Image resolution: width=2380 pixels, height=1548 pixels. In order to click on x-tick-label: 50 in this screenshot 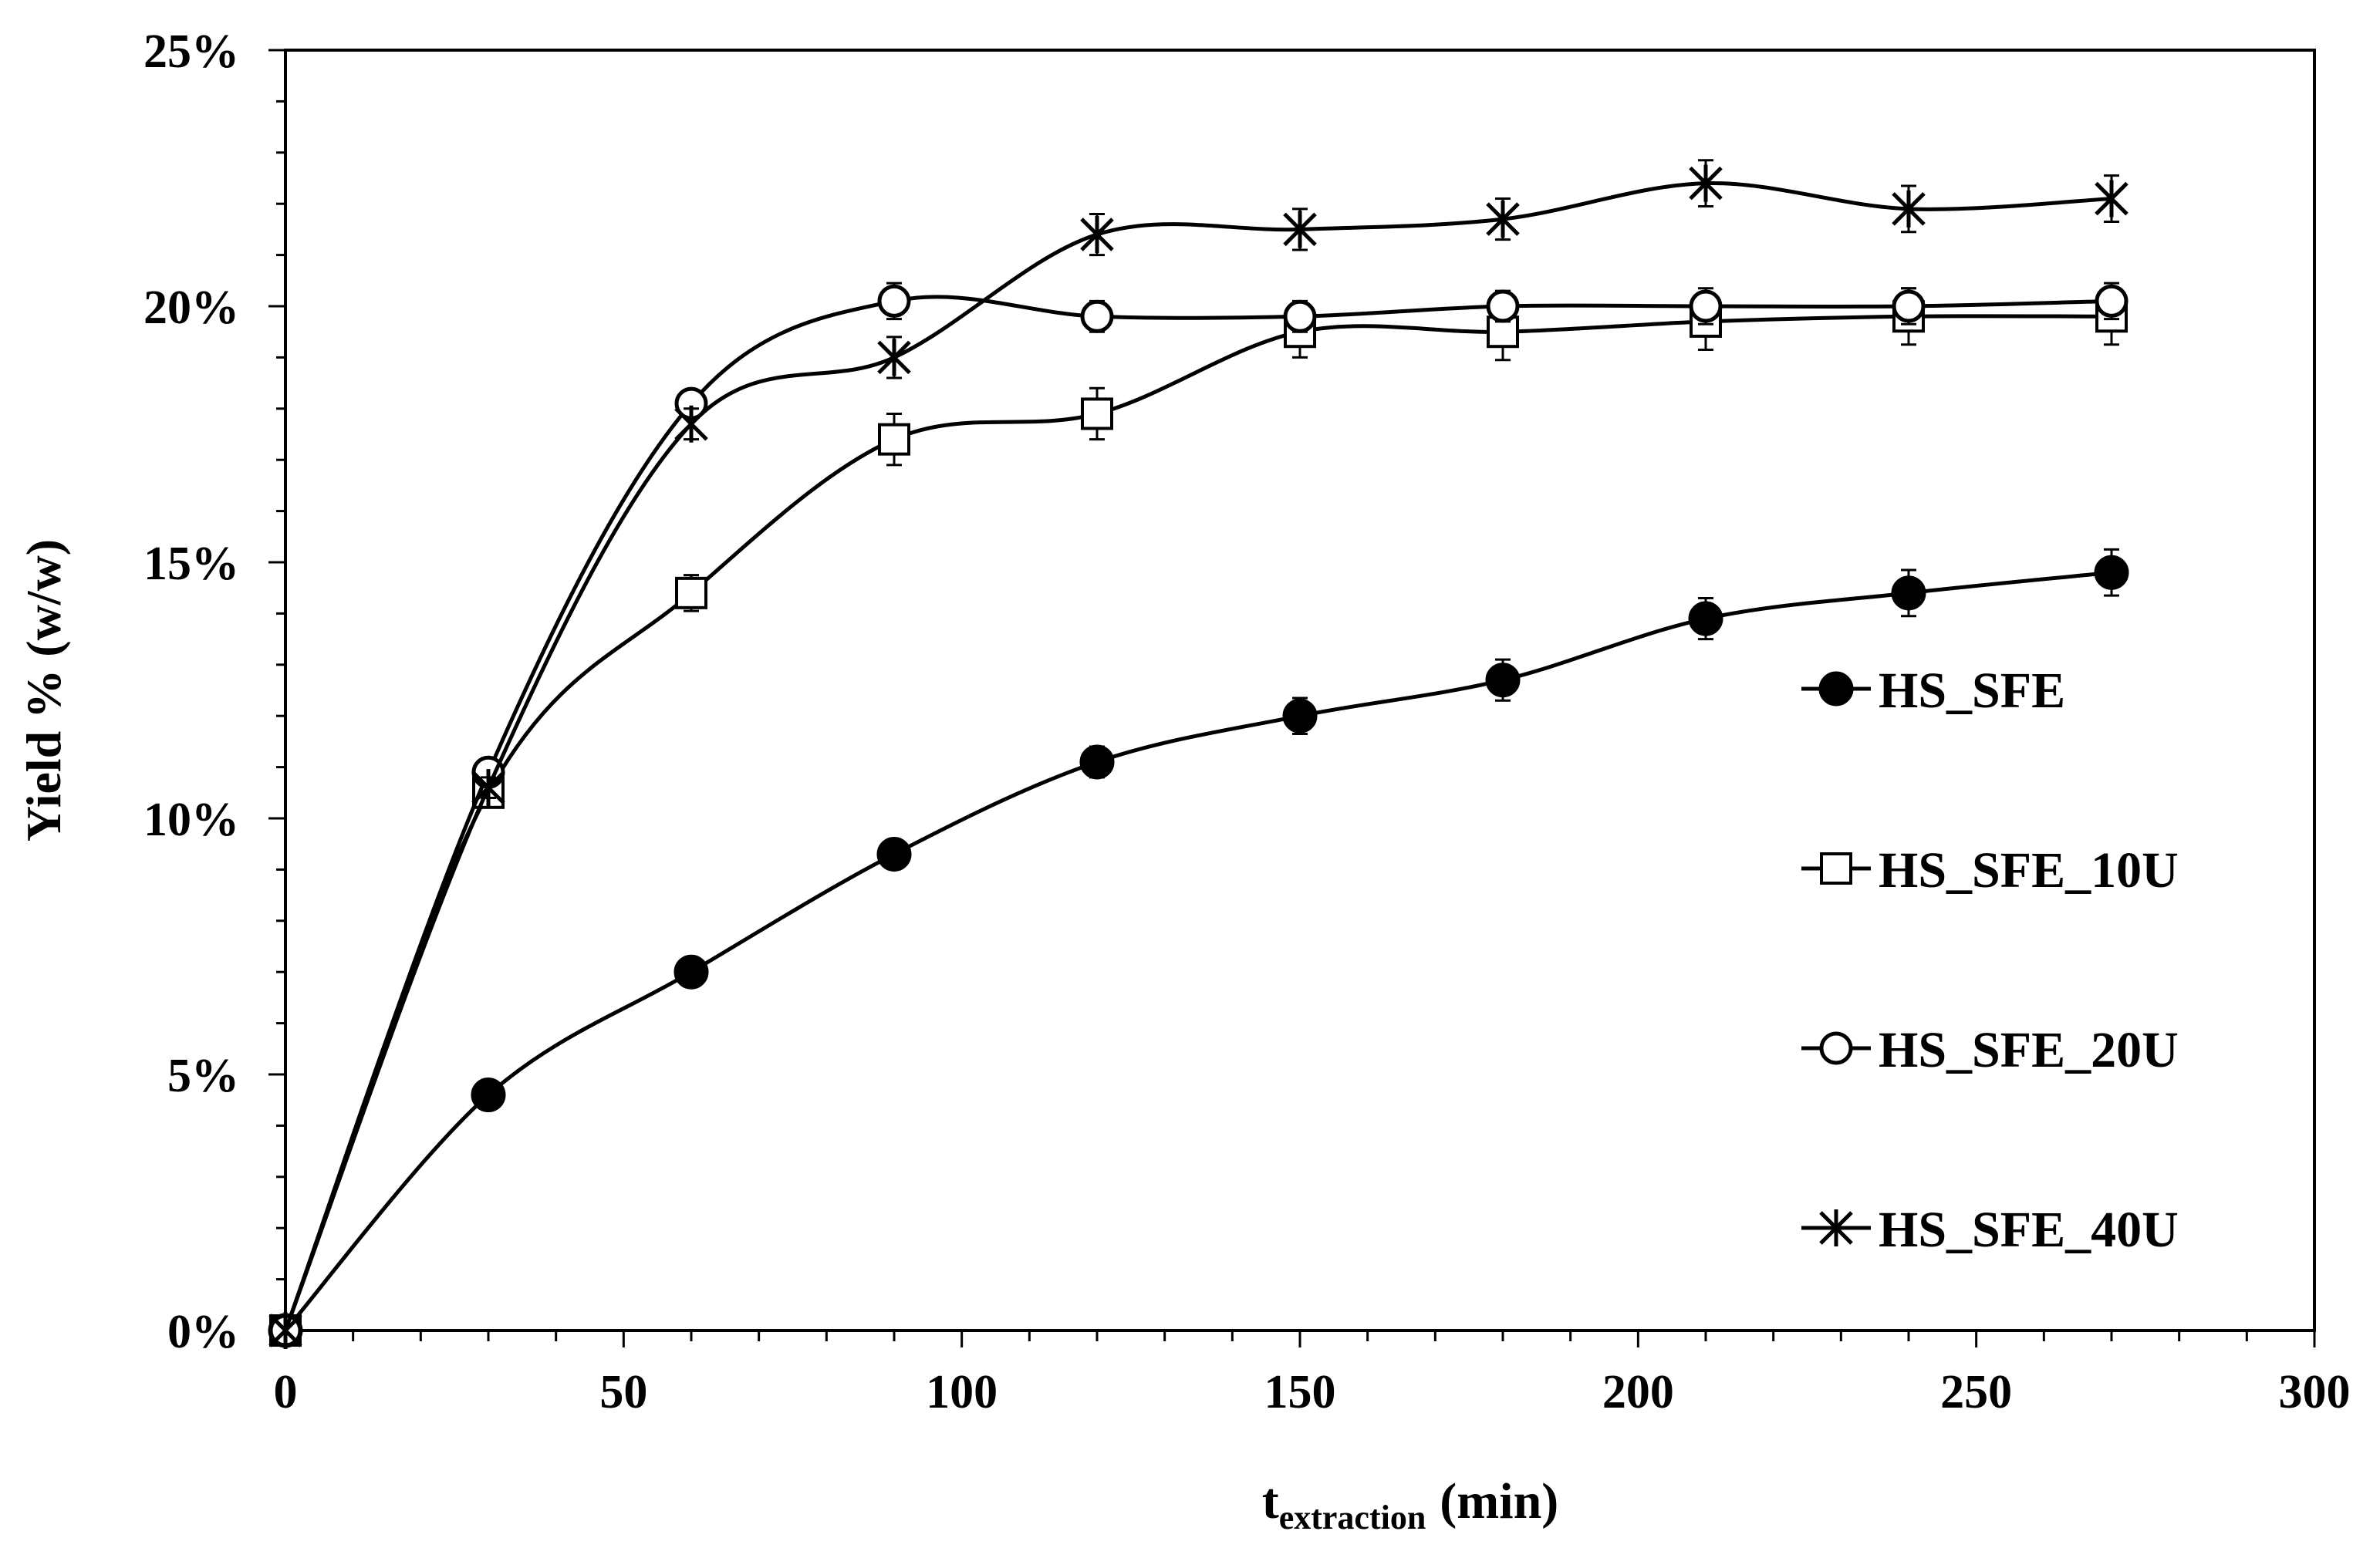, I will do `click(623, 1392)`.